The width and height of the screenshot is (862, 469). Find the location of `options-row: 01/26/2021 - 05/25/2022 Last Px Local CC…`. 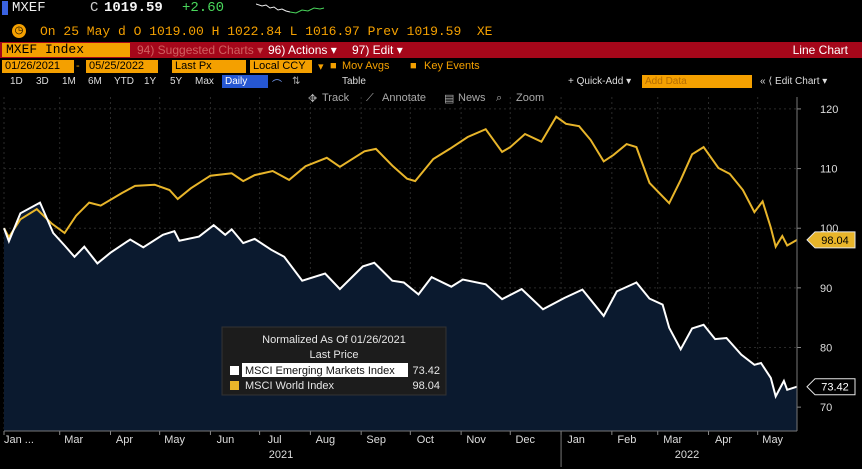

options-row: 01/26/2021 - 05/25/2022 Last Px Local CC… is located at coordinates (431, 67).